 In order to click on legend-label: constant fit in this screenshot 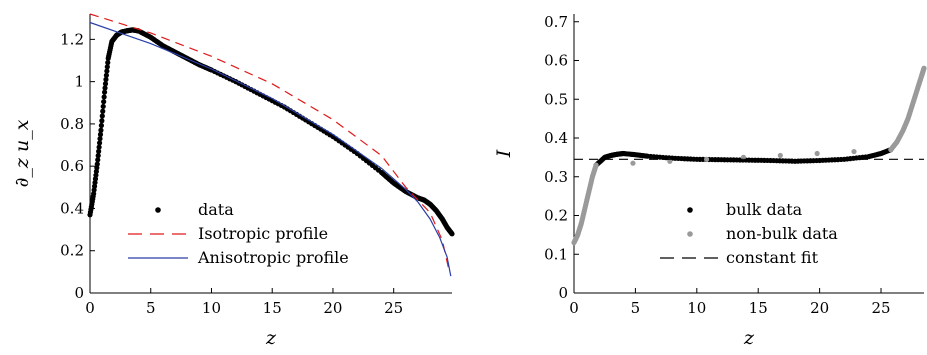, I will do `click(772, 257)`.